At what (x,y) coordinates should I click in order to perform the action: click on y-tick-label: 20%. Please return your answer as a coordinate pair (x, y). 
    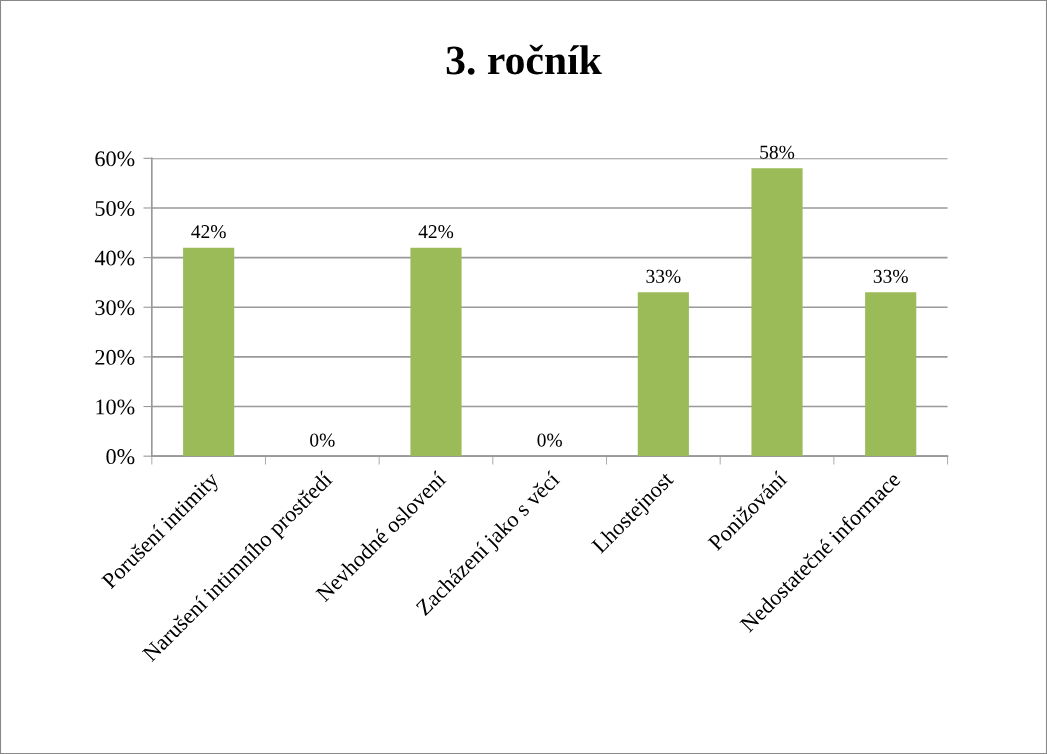
    Looking at the image, I should click on (115, 357).